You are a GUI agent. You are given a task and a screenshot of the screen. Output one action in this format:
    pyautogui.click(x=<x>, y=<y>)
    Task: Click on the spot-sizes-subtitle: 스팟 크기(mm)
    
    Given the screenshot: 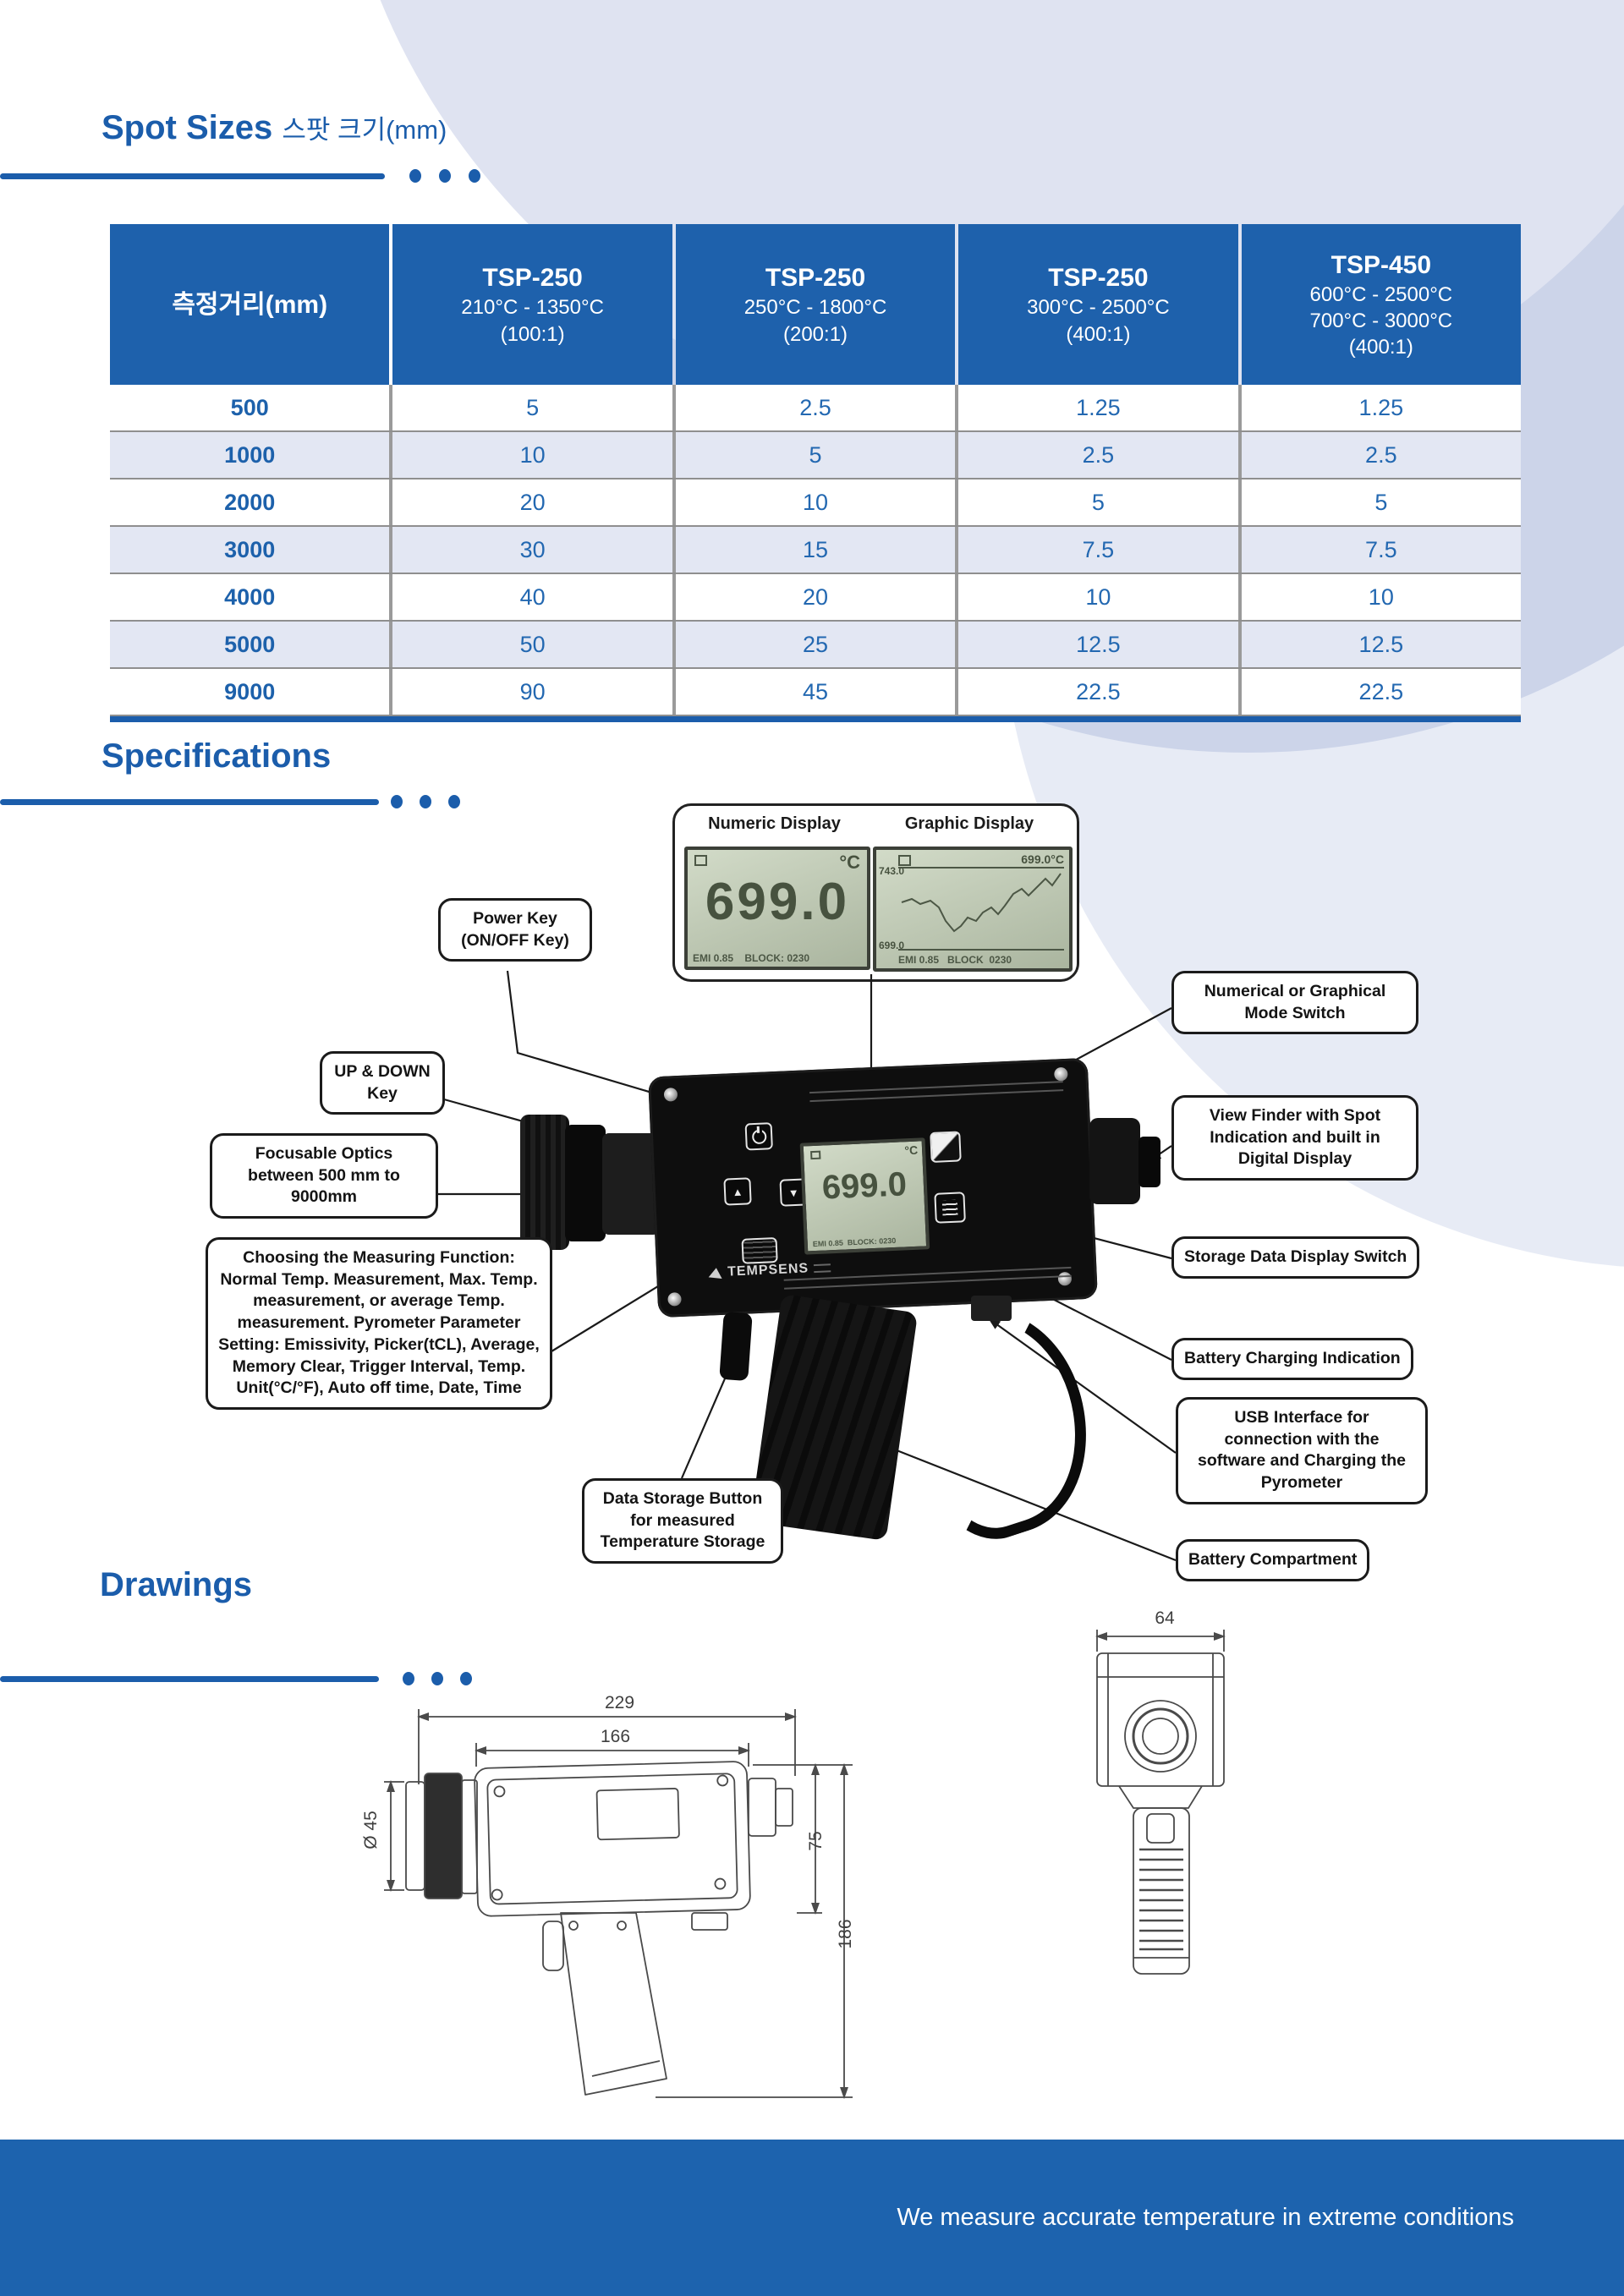 What is the action you would take?
    pyautogui.click(x=364, y=130)
    